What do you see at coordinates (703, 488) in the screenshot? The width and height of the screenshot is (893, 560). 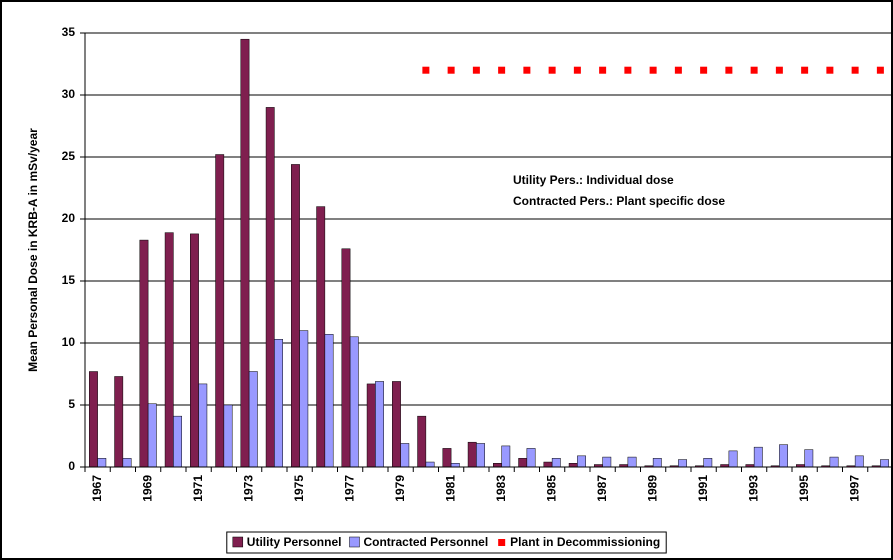 I see `x-tick-label: 1991` at bounding box center [703, 488].